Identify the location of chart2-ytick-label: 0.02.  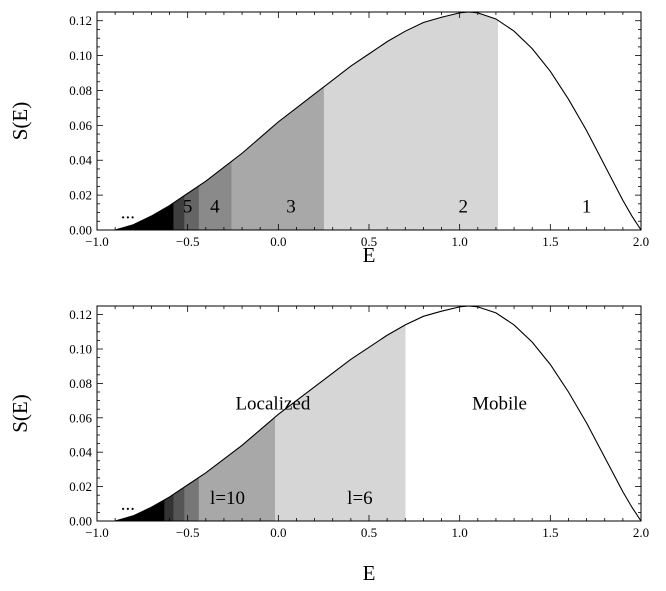
(80, 486).